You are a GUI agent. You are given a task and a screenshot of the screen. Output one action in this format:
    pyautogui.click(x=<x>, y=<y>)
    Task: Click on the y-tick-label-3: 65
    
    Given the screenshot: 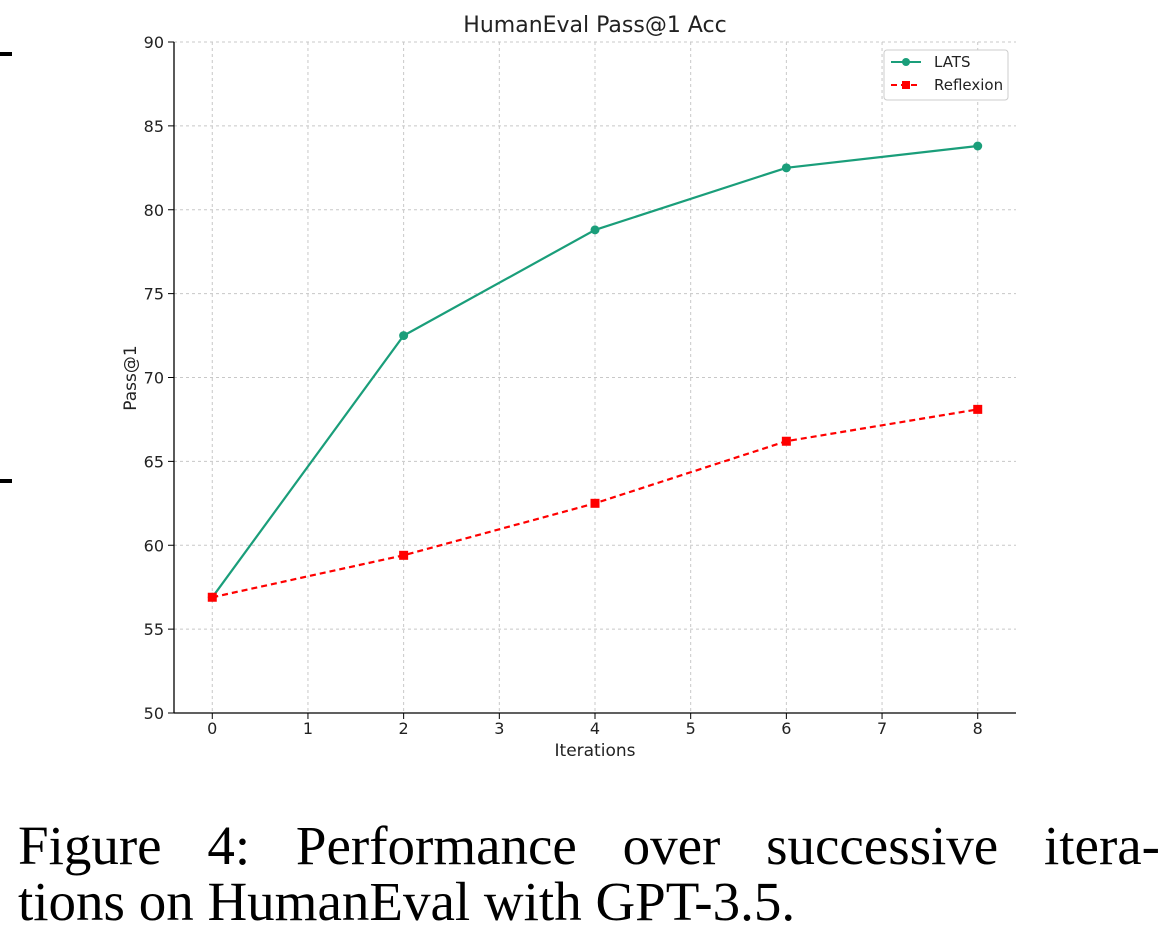 What is the action you would take?
    pyautogui.click(x=154, y=461)
    